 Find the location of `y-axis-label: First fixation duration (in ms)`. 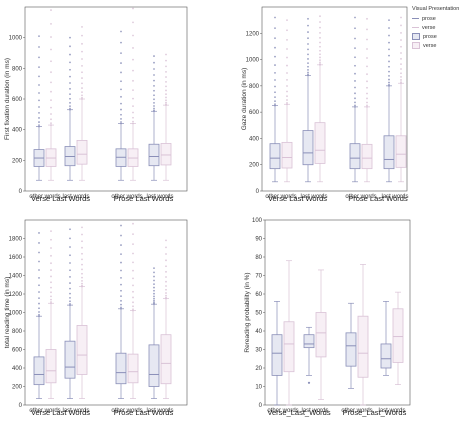

y-axis-label: First fixation duration (in ms) is located at coordinates (7, 99).